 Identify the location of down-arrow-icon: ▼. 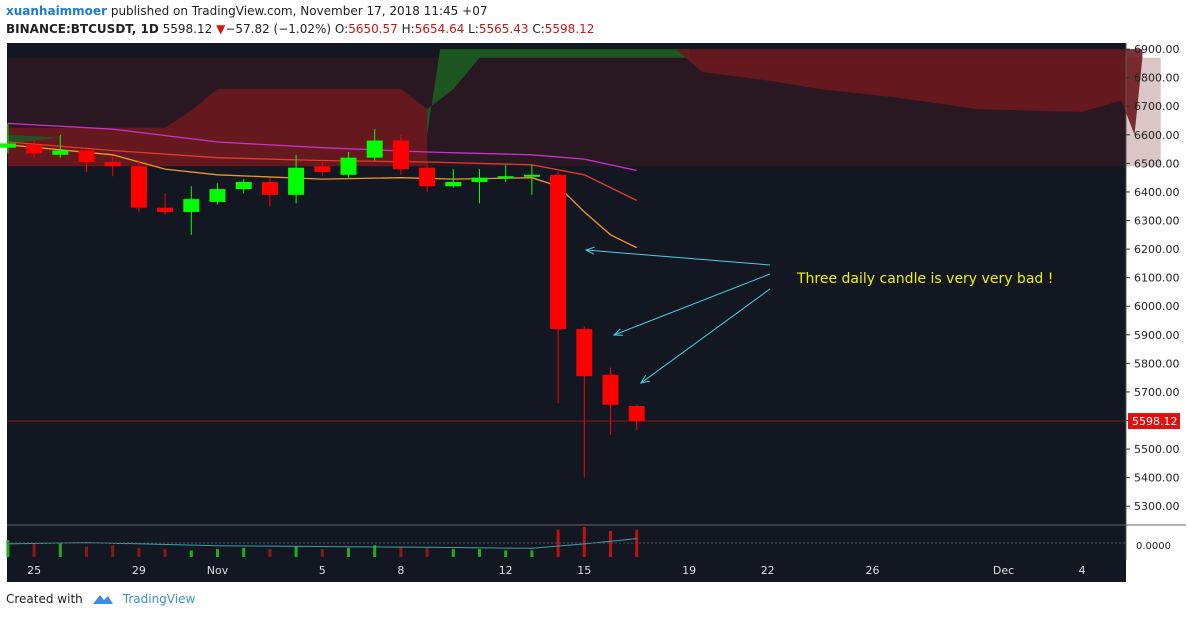
(221, 29).